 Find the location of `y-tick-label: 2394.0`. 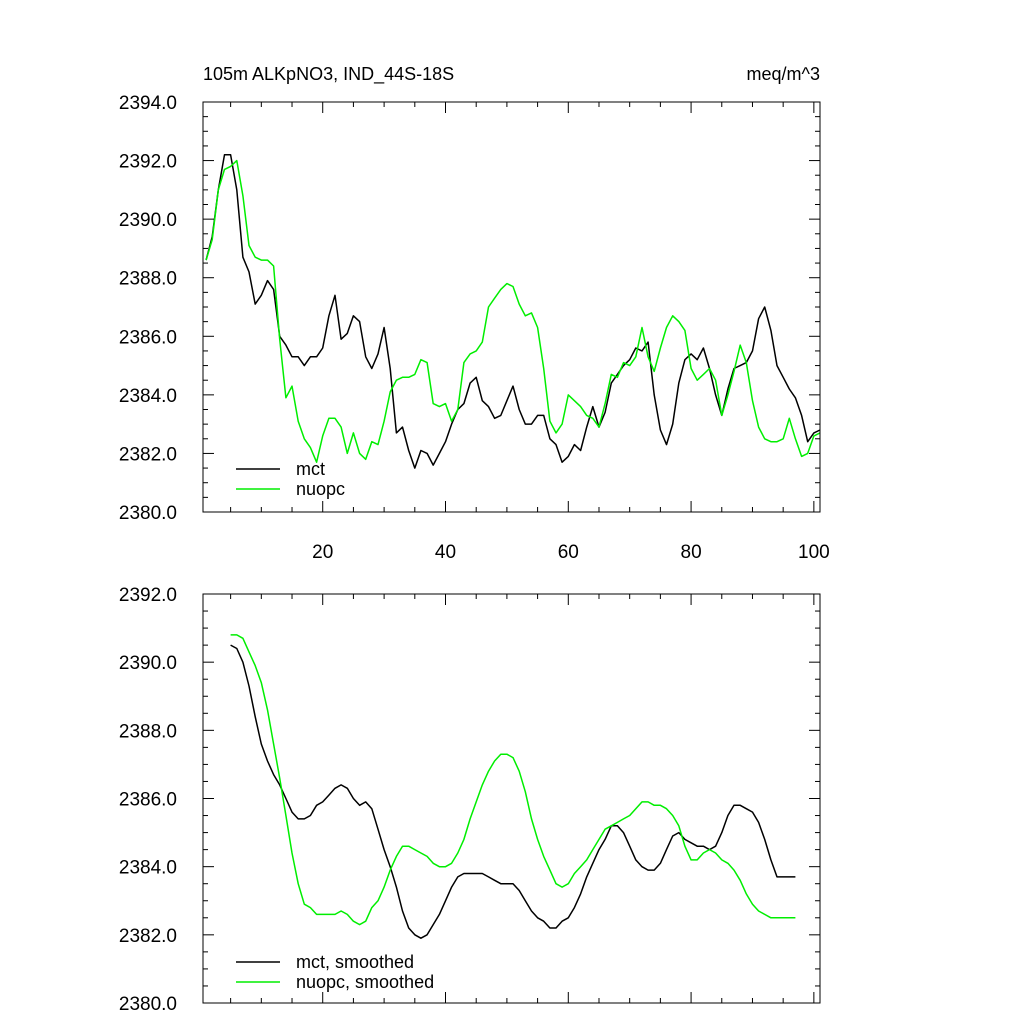

y-tick-label: 2394.0 is located at coordinates (148, 103).